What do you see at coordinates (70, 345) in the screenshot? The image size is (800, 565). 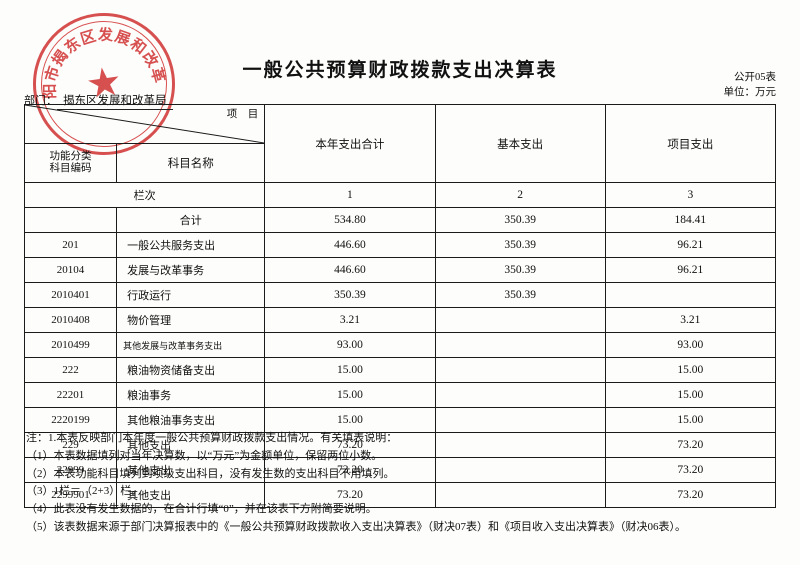 I see `cell-code: 2010499` at bounding box center [70, 345].